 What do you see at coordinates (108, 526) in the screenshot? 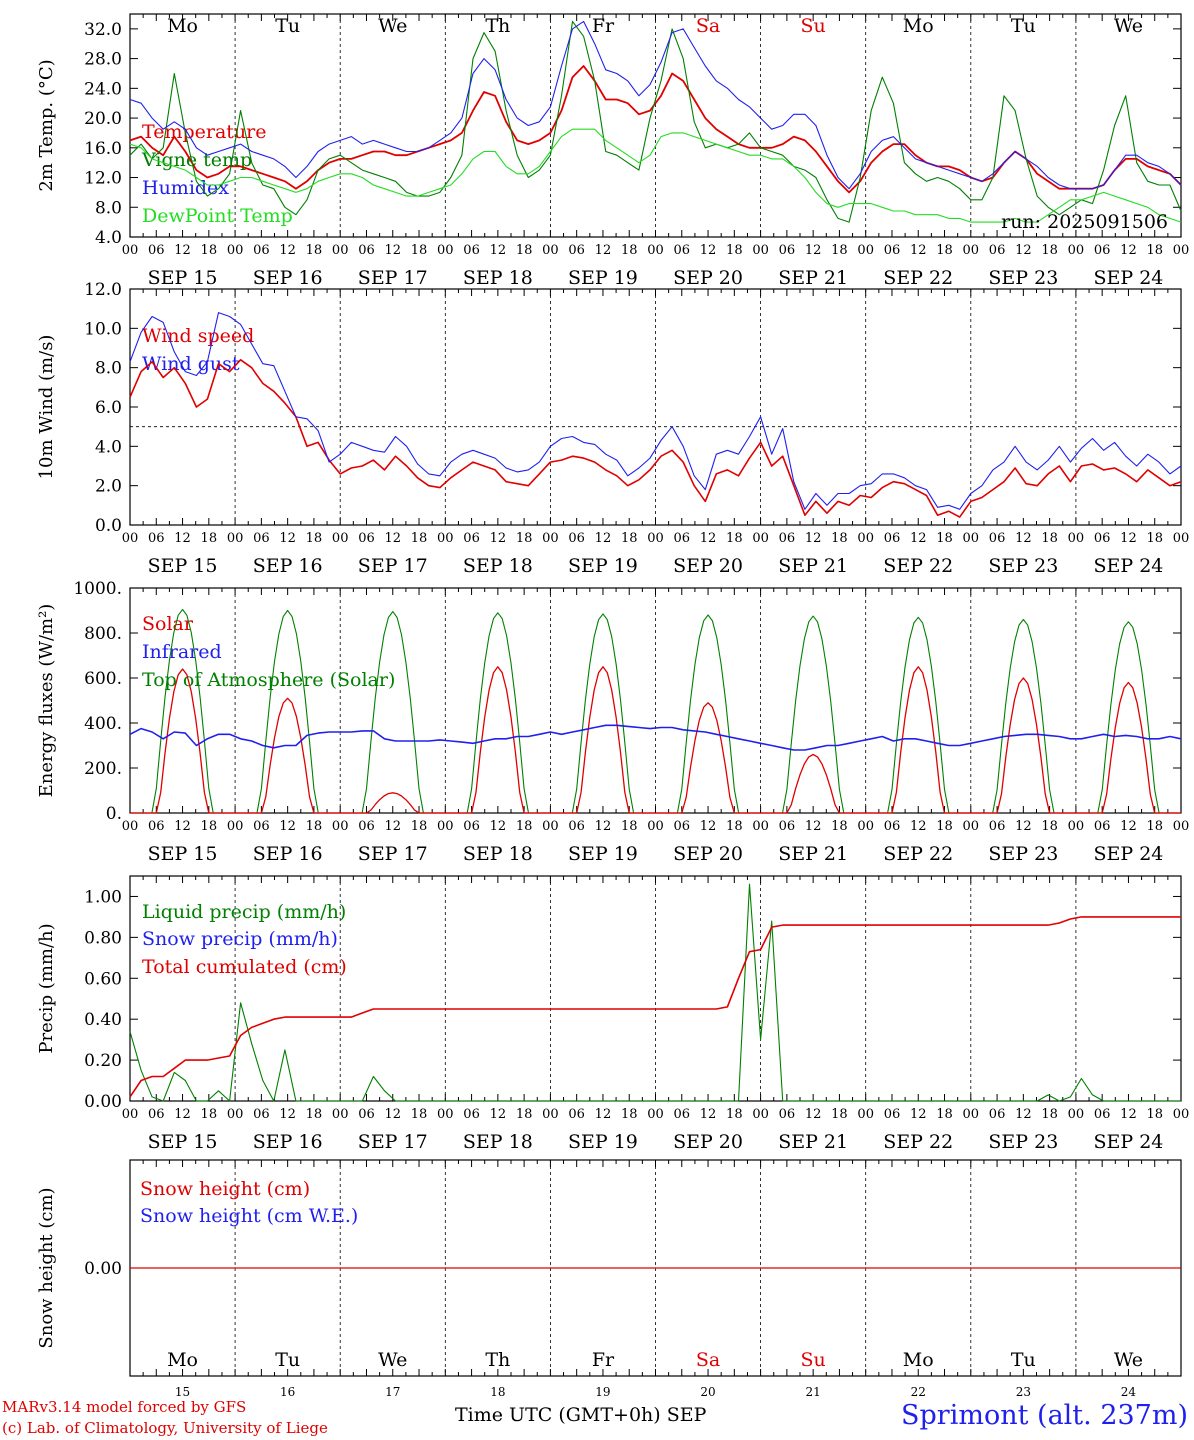
I see `y-tick-label: 0.0` at bounding box center [108, 526].